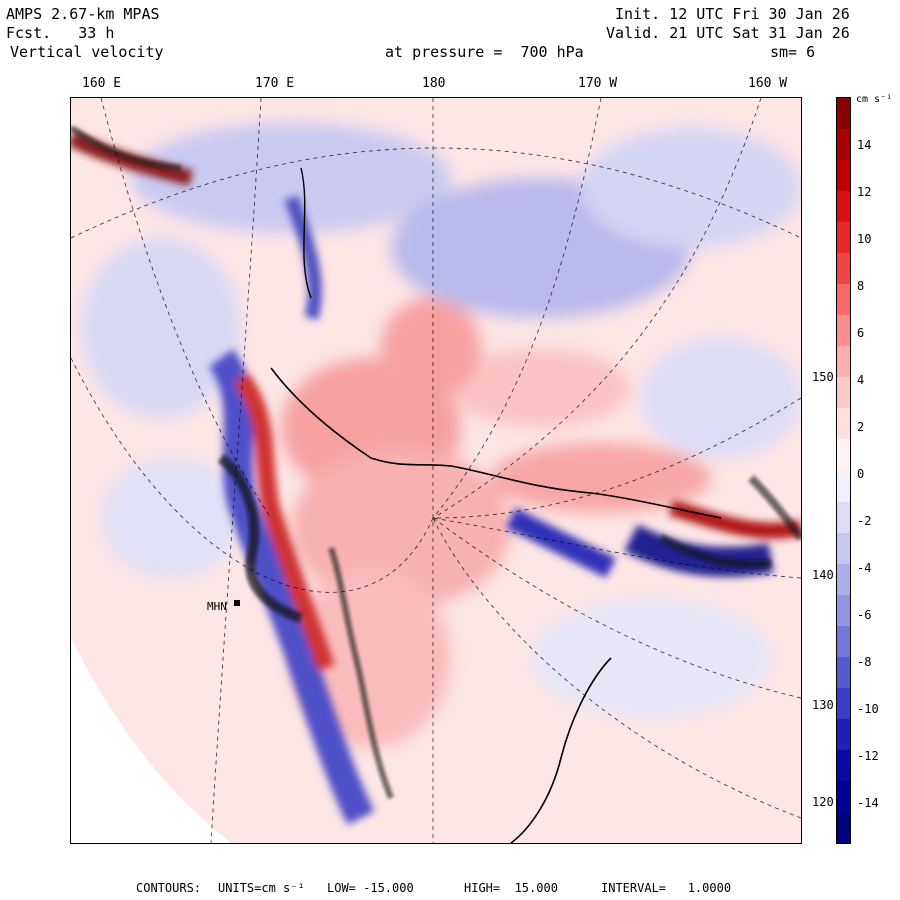 Image resolution: width=900 pixels, height=900 pixels. What do you see at coordinates (861, 333) in the screenshot?
I see `colorbar-label: 6` at bounding box center [861, 333].